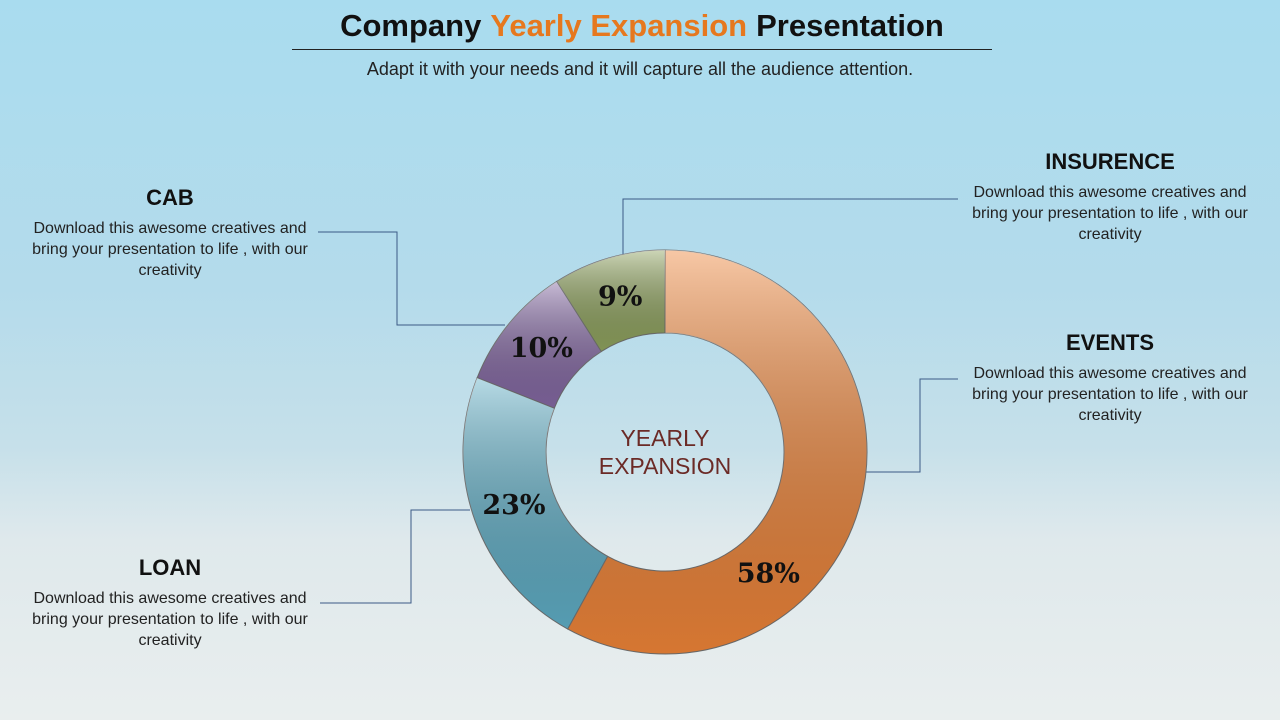  What do you see at coordinates (768, 573) in the screenshot?
I see `value-label: 58%` at bounding box center [768, 573].